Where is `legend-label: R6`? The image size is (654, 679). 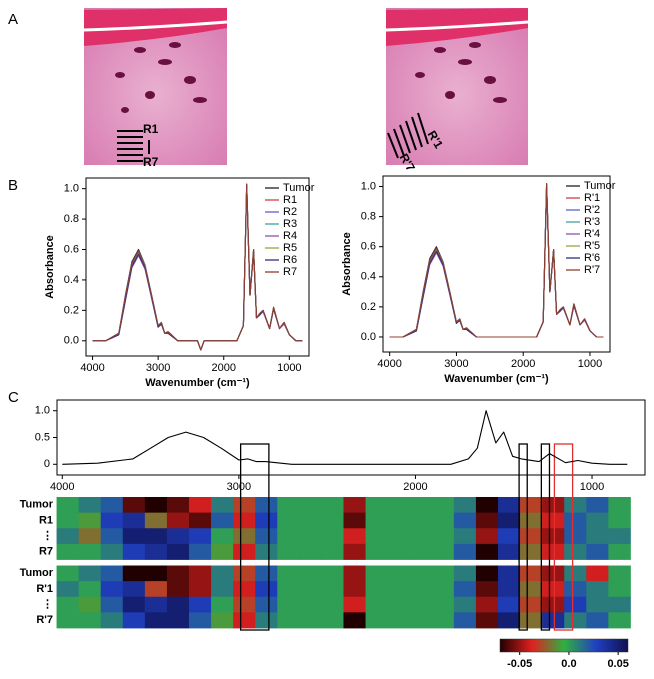
legend-label: R6 is located at coordinates (290, 260).